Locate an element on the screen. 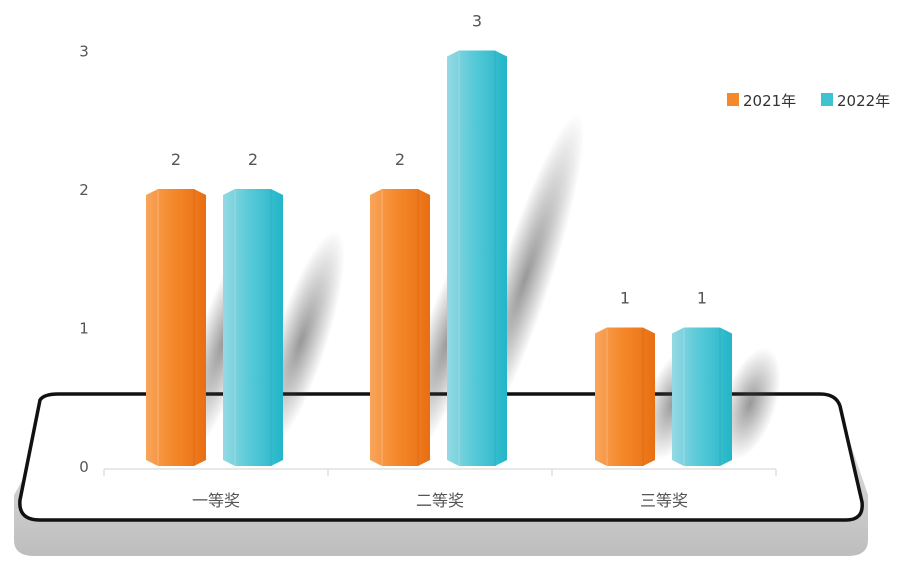 Image resolution: width=901 pixels, height=585 pixels. y-tick-label: 3 is located at coordinates (84, 52).